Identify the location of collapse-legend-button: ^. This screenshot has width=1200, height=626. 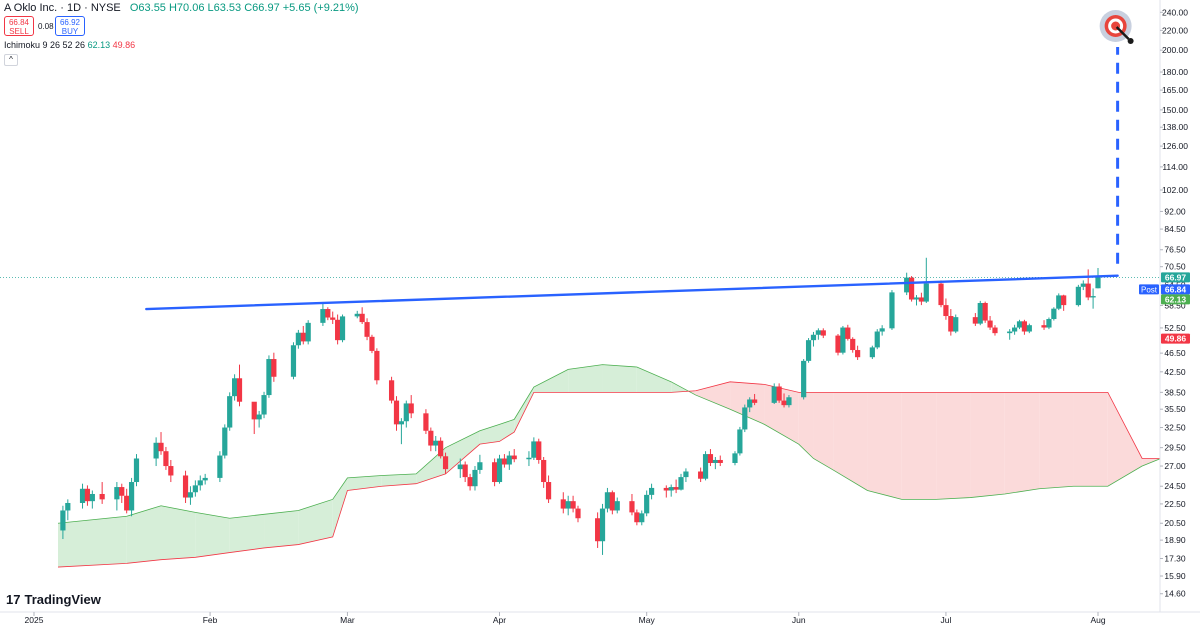
(11, 60).